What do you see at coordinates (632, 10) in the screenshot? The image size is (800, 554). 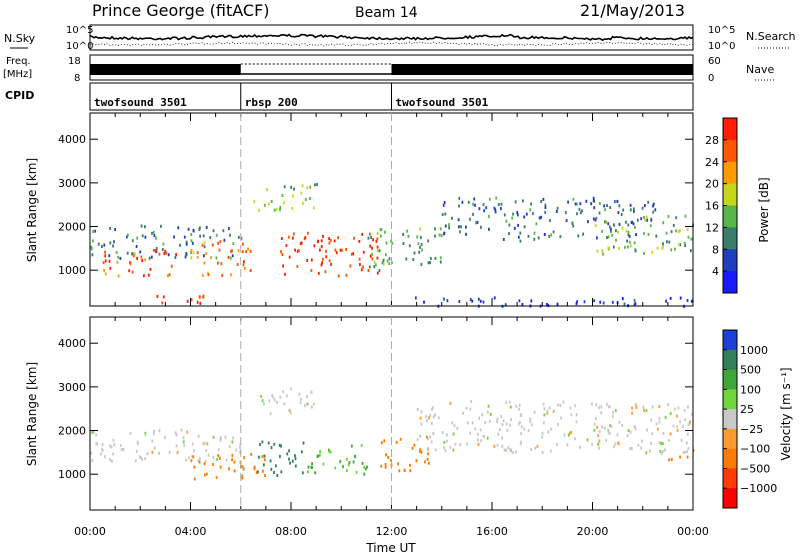 I see `date-title: 21/May/2013` at bounding box center [632, 10].